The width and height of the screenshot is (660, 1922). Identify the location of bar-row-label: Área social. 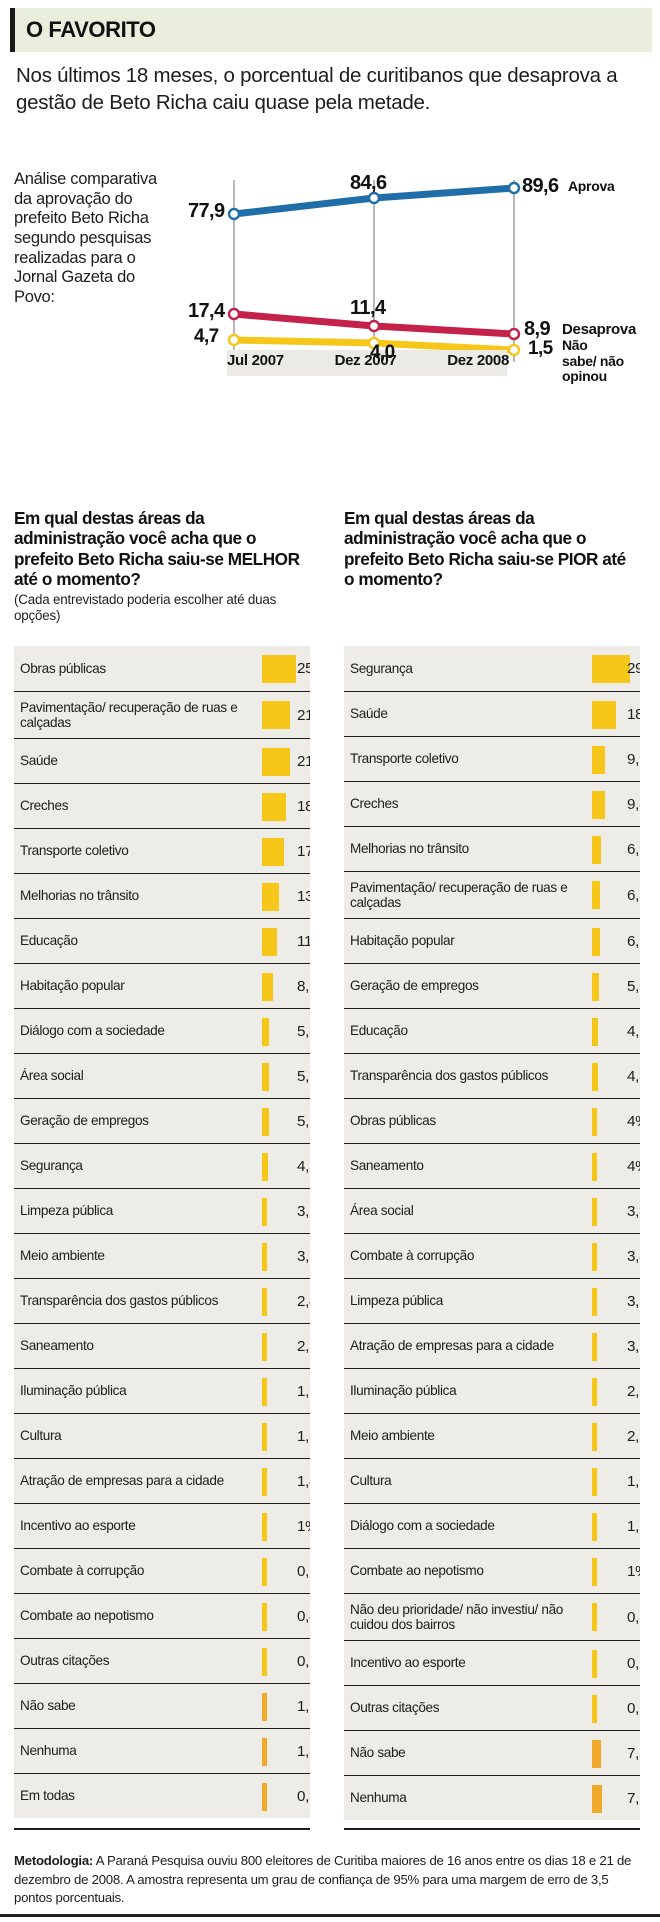
(52, 1076).